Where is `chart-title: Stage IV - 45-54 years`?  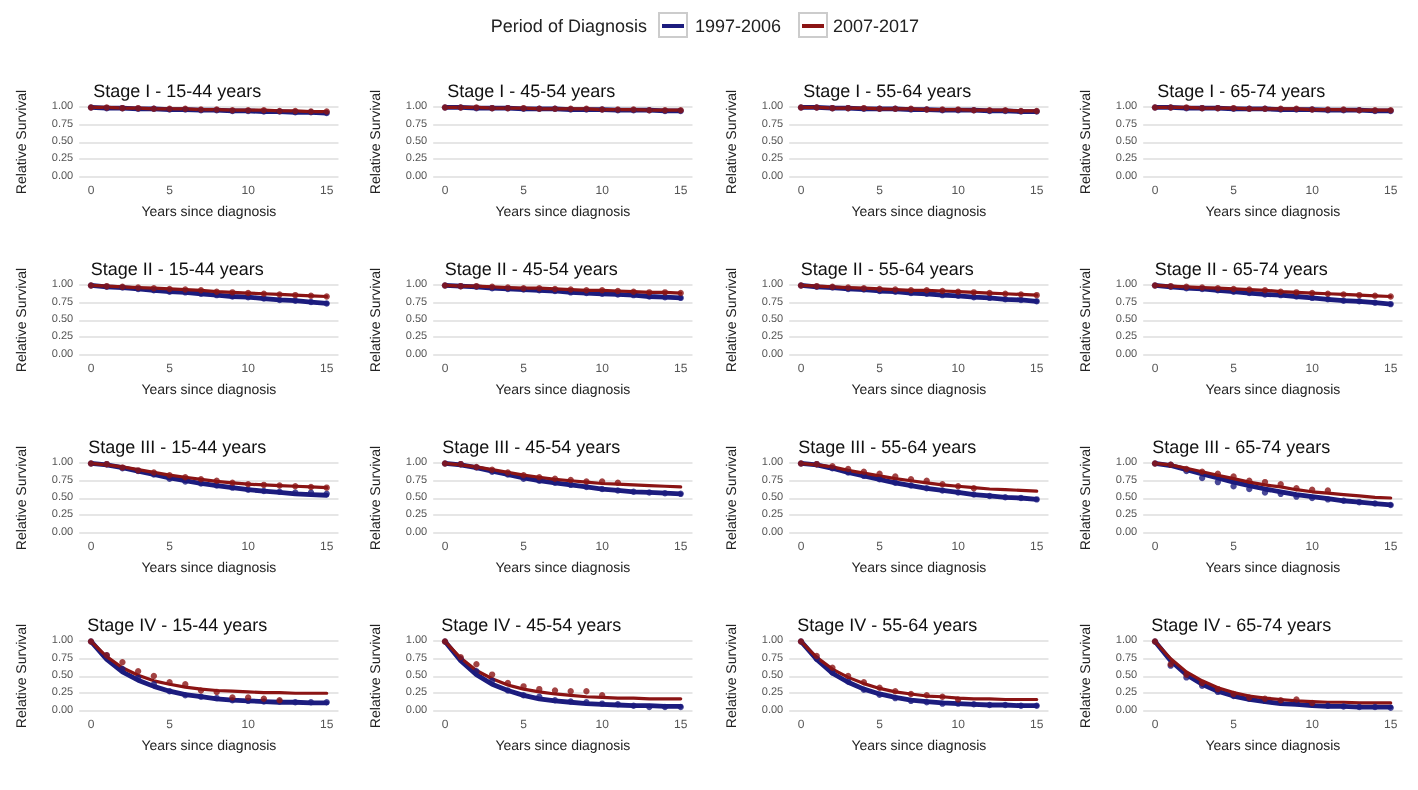
chart-title: Stage IV - 45-54 years is located at coordinates (532, 625).